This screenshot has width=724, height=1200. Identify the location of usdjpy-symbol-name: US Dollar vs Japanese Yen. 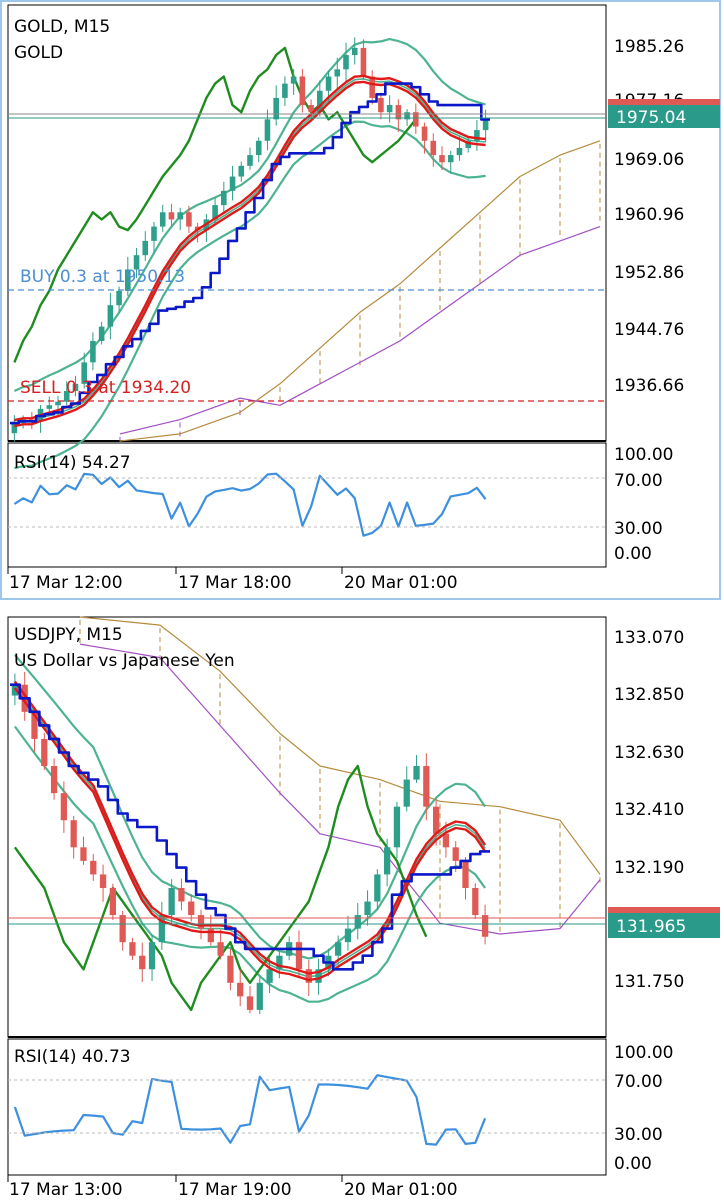
(124, 661).